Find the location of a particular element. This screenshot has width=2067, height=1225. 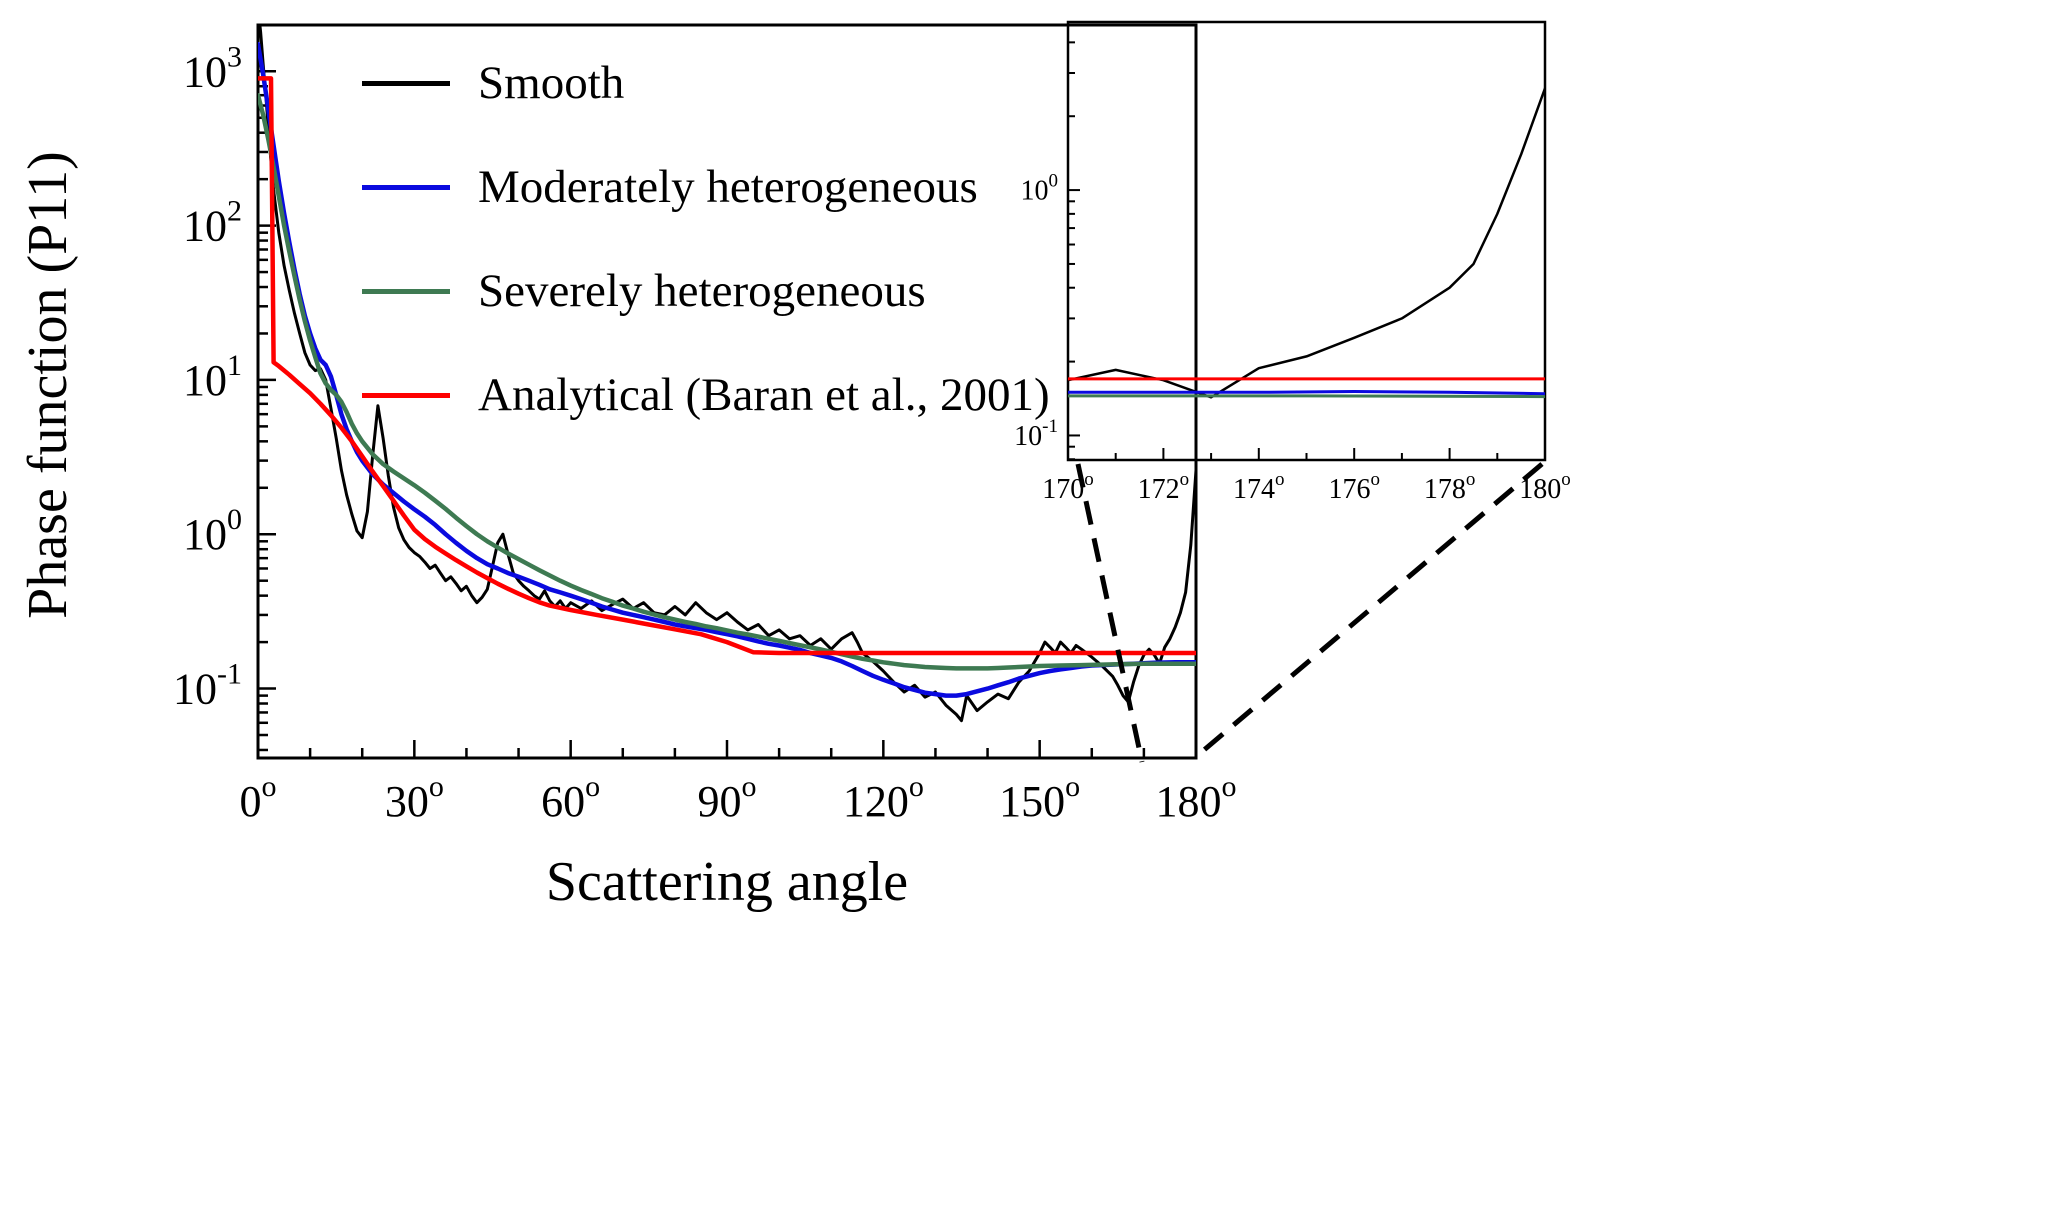

legend-label-severely-heterogeneous: Severely heterogeneous is located at coordinates (702, 290).